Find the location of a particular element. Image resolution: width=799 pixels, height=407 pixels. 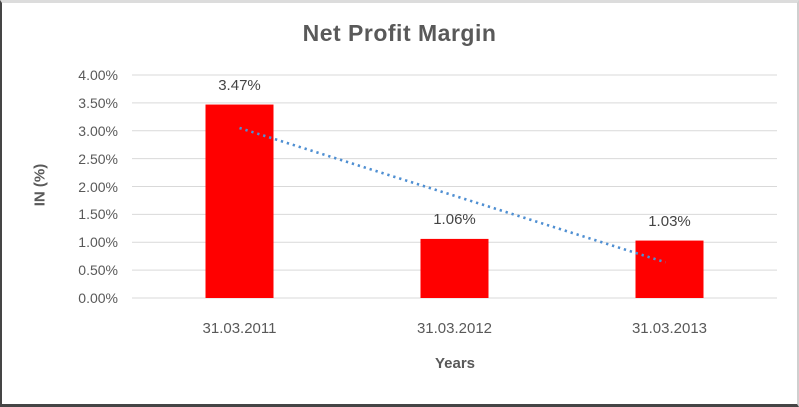

bar-data-label: 3.47% is located at coordinates (239, 85).